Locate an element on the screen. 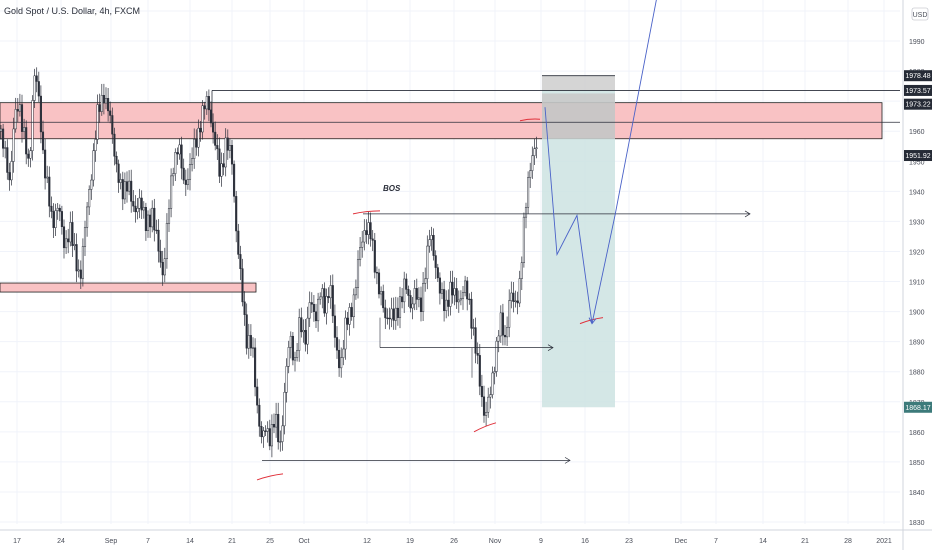 This screenshot has height=555, width=932. y-tick-label: 1850 is located at coordinates (917, 463).